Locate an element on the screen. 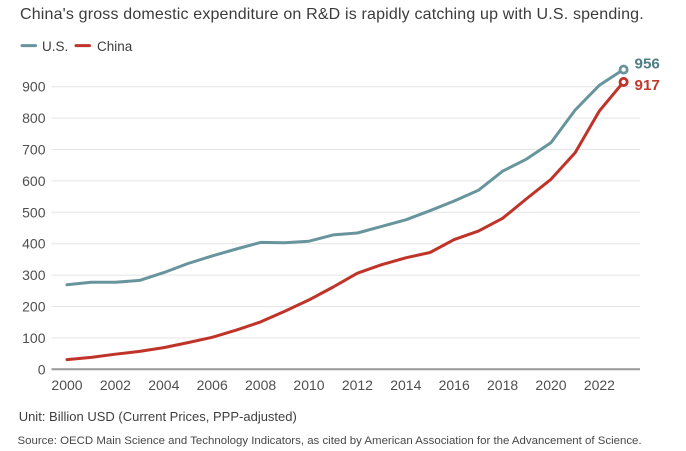  svg-text: 900 is located at coordinates (34, 87).